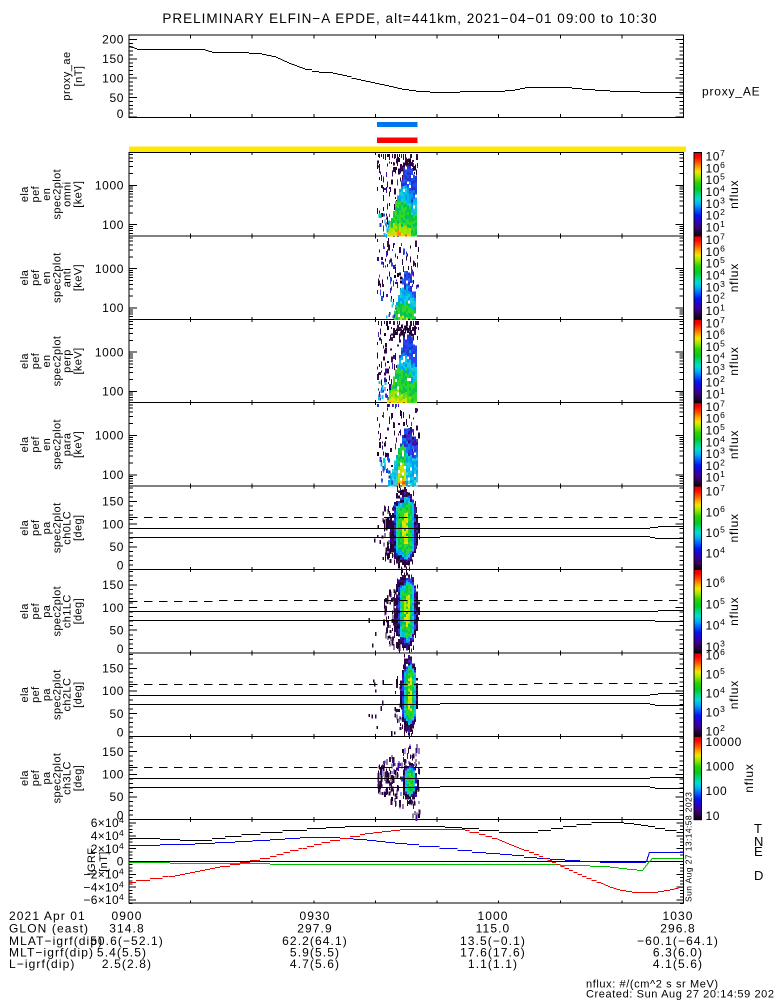  Describe the element at coordinates (79, 76) in the screenshot. I see `svg-text: [nT]` at that location.